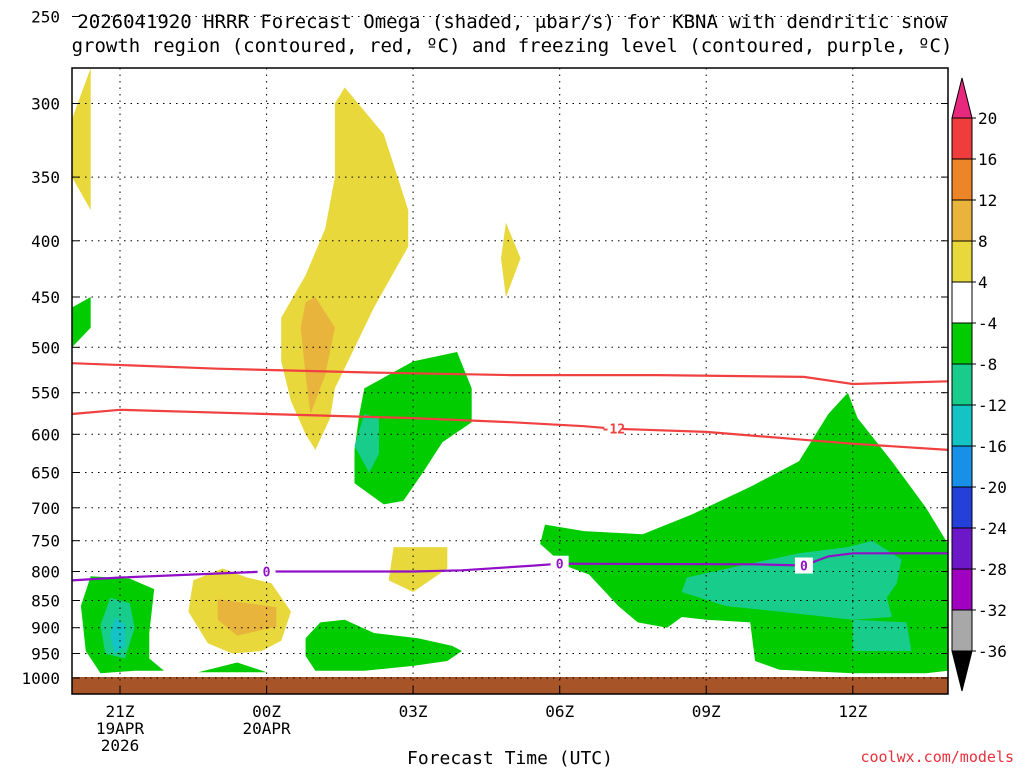 This screenshot has width=1024, height=768. What do you see at coordinates (45, 434) in the screenshot?
I see `ytick-label-600: 600` at bounding box center [45, 434].